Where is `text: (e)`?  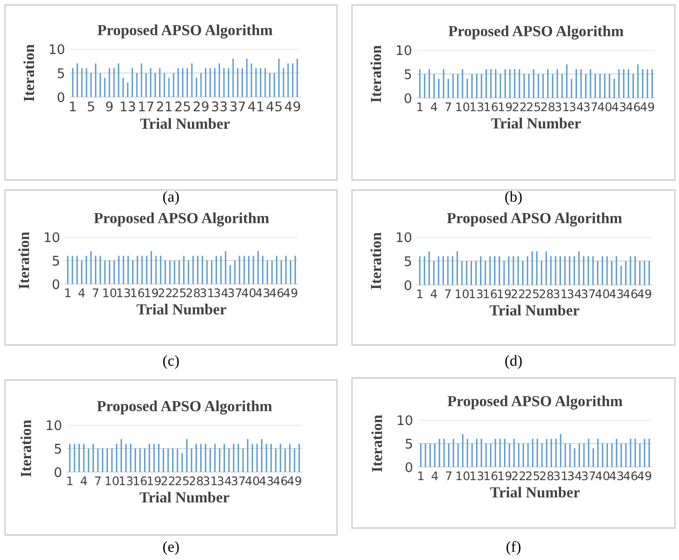
text: (e) is located at coordinates (171, 548).